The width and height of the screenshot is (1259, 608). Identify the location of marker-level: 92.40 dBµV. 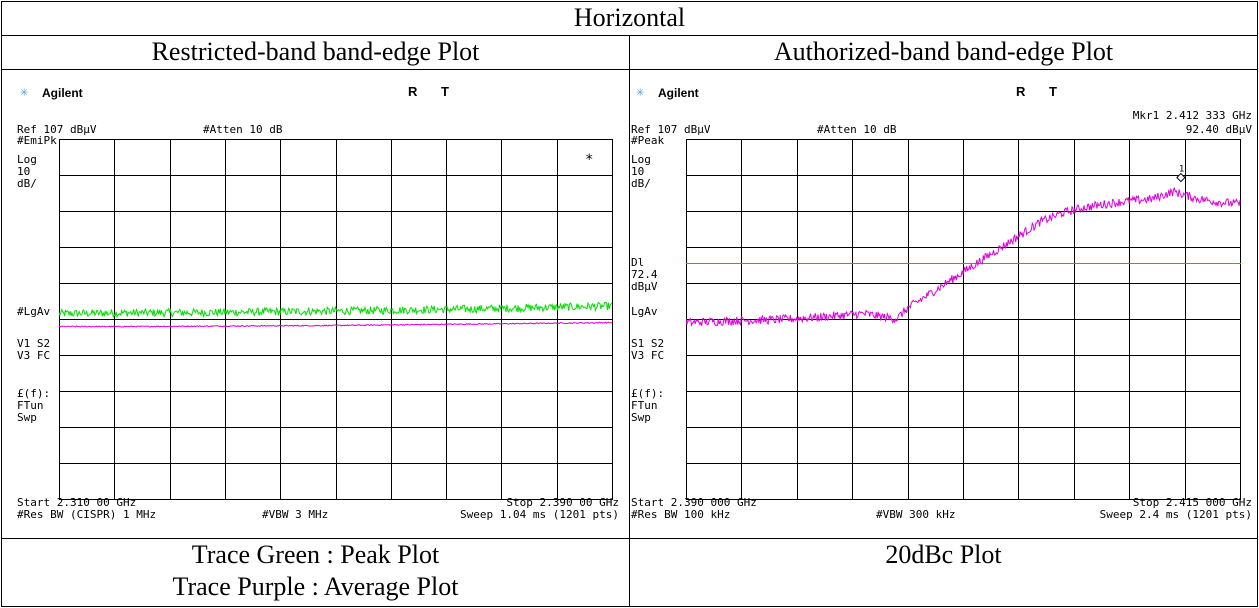
(1218, 129).